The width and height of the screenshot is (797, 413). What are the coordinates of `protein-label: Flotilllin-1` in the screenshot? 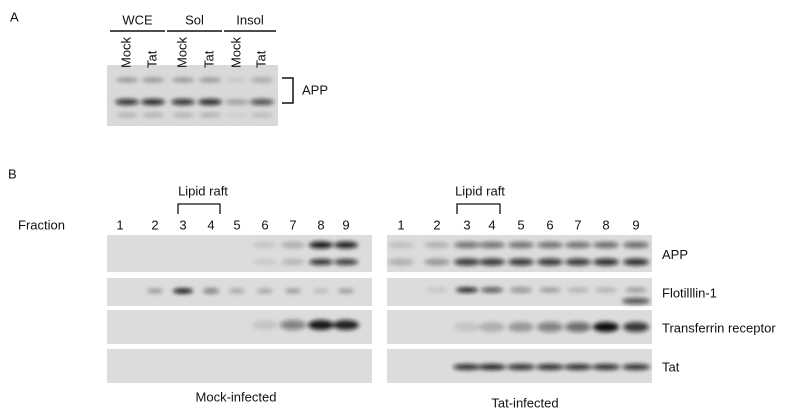 It's located at (689, 292).